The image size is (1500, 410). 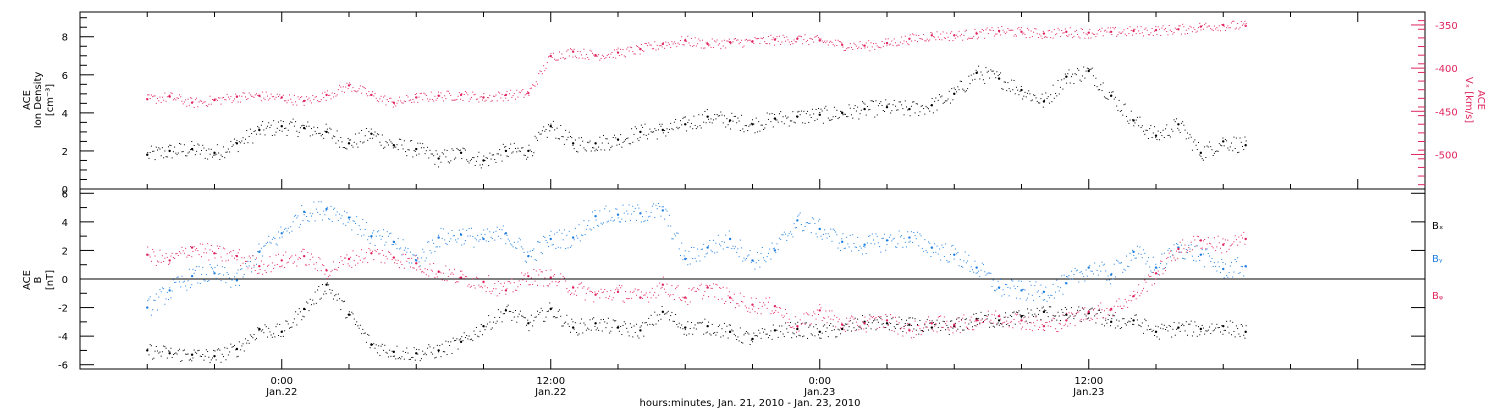 I want to click on bz-point, so click(x=976, y=320).